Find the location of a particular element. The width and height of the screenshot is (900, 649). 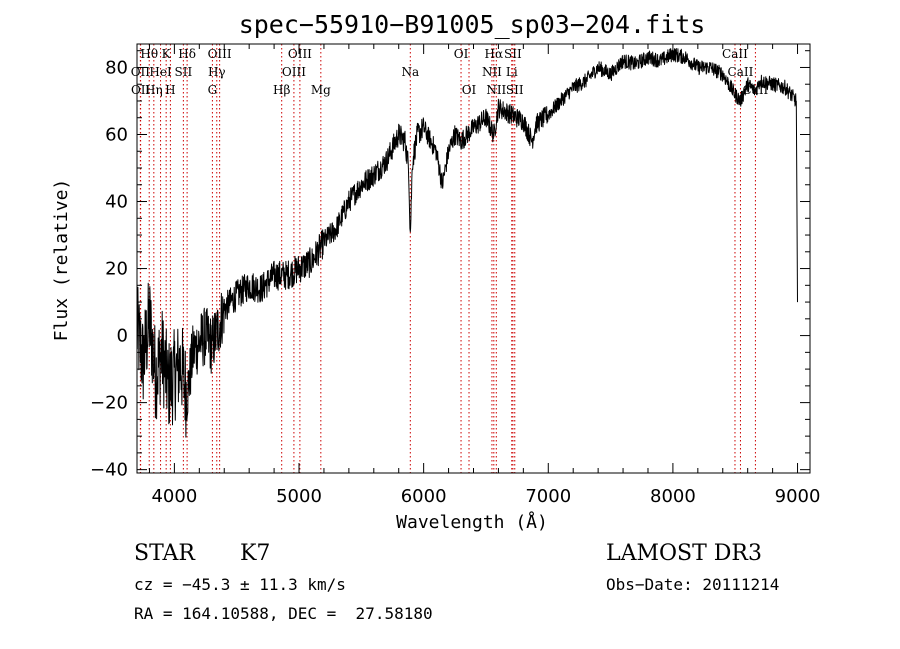

spectral-line-label-6: H is located at coordinates (170, 90).